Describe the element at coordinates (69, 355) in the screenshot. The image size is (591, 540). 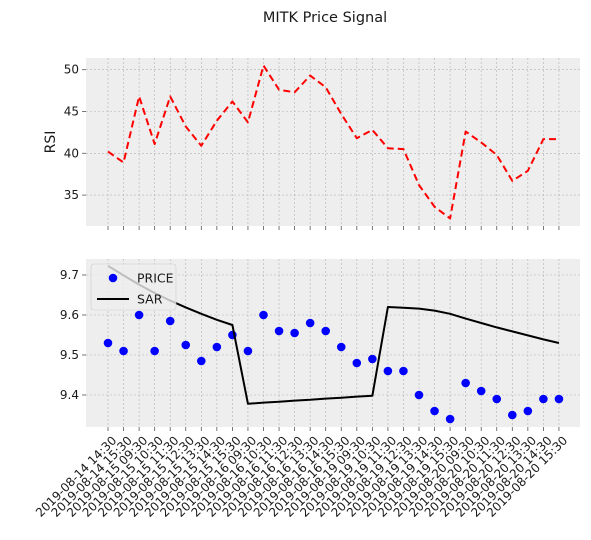
I see `y-tick-label: 9.5` at that location.